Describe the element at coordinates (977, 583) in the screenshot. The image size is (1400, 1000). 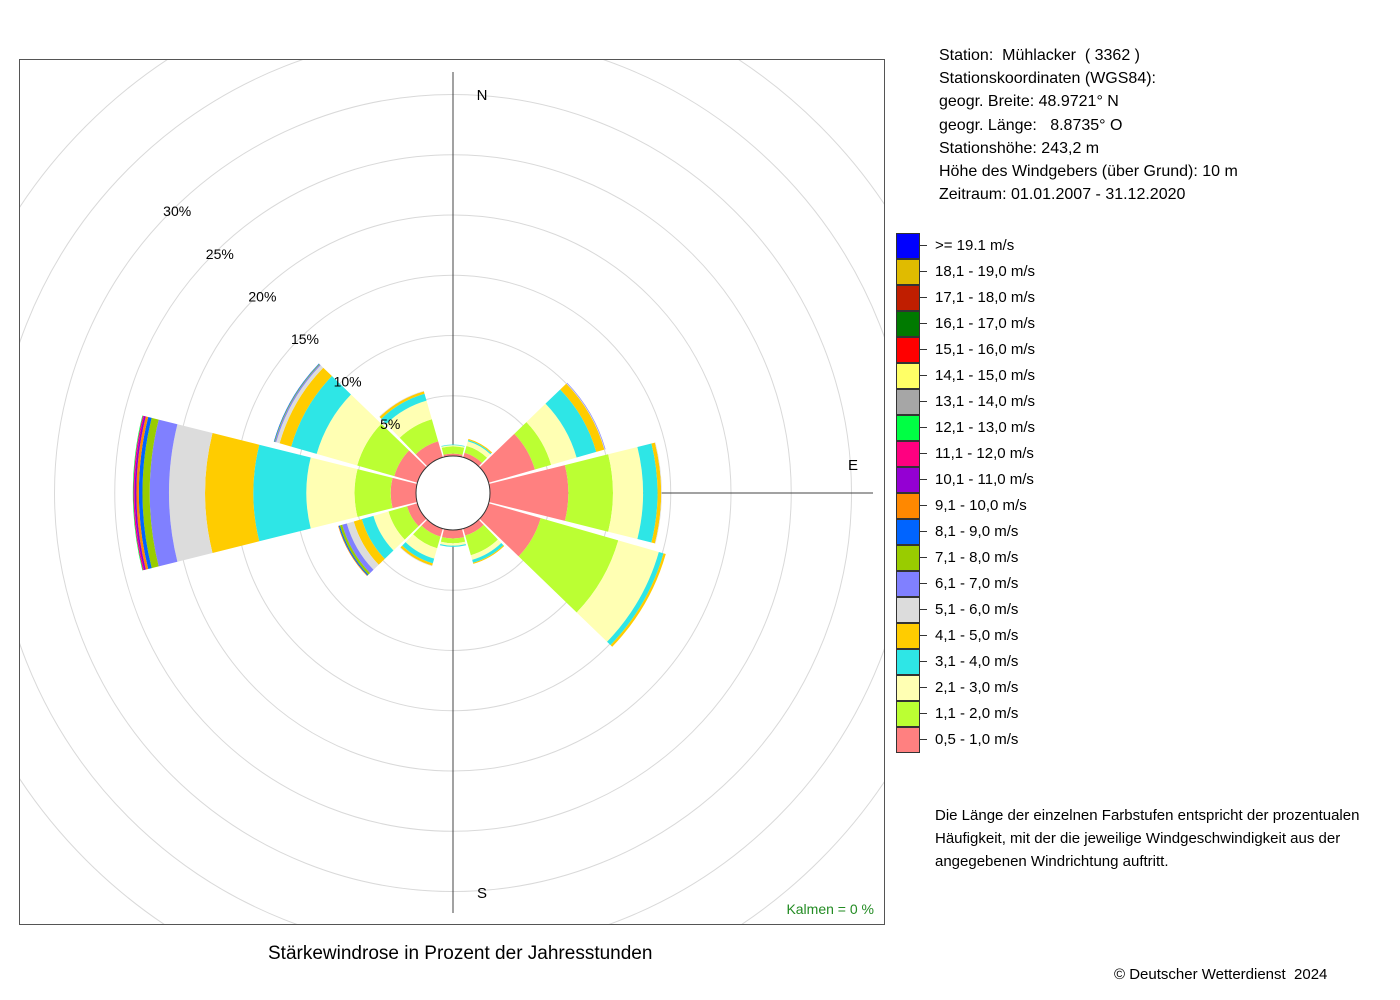
I see `legend-label: 6,1 - 7,0 m/s` at that location.